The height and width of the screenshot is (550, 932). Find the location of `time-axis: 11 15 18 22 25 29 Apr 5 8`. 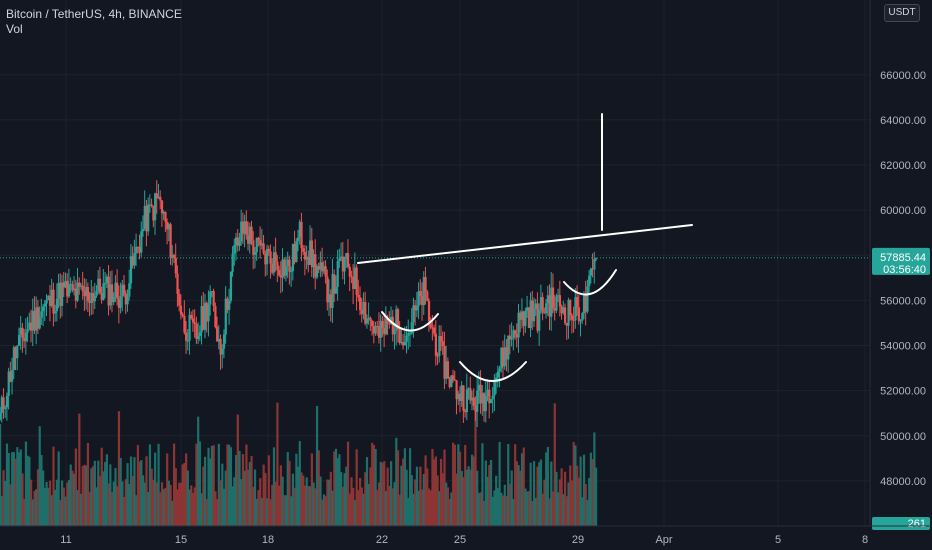

time-axis: 11 15 18 22 25 29 Apr 5 8 is located at coordinates (466, 535).